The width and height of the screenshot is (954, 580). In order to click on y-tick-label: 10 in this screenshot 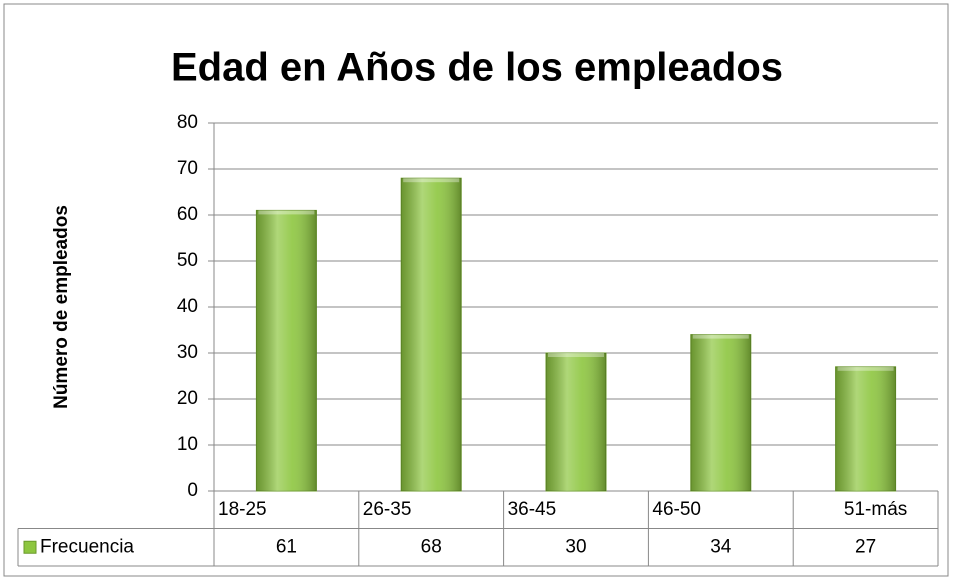, I will do `click(187, 444)`.